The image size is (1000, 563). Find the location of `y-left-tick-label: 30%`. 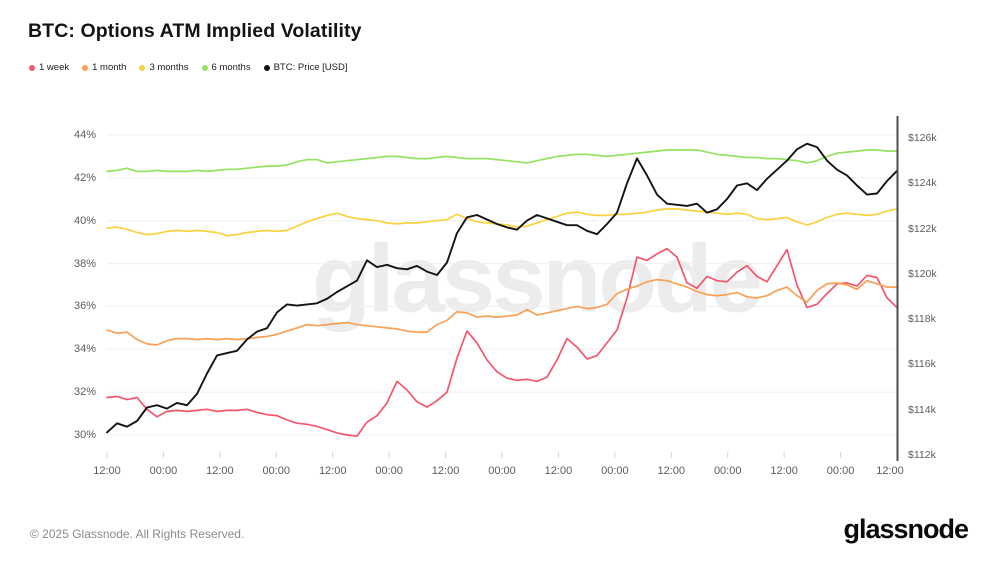

y-left-tick-label: 30% is located at coordinates (84, 435).